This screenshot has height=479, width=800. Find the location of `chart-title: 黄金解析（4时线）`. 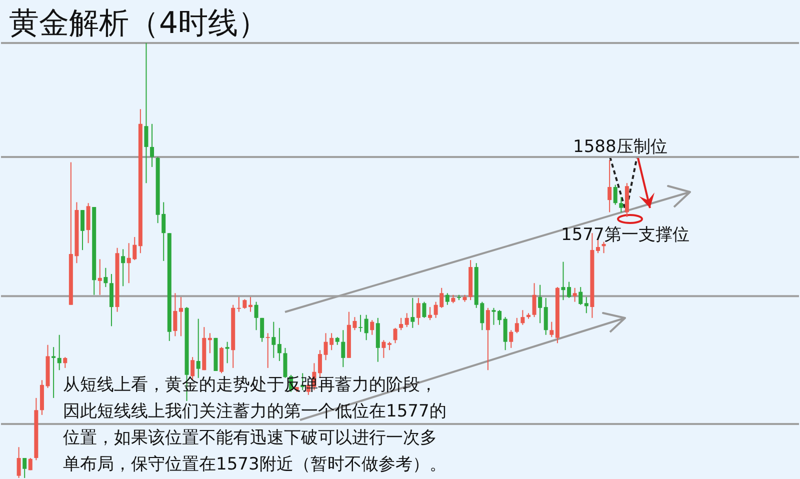

chart-title: 黄金解析（4时线） is located at coordinates (138, 23).